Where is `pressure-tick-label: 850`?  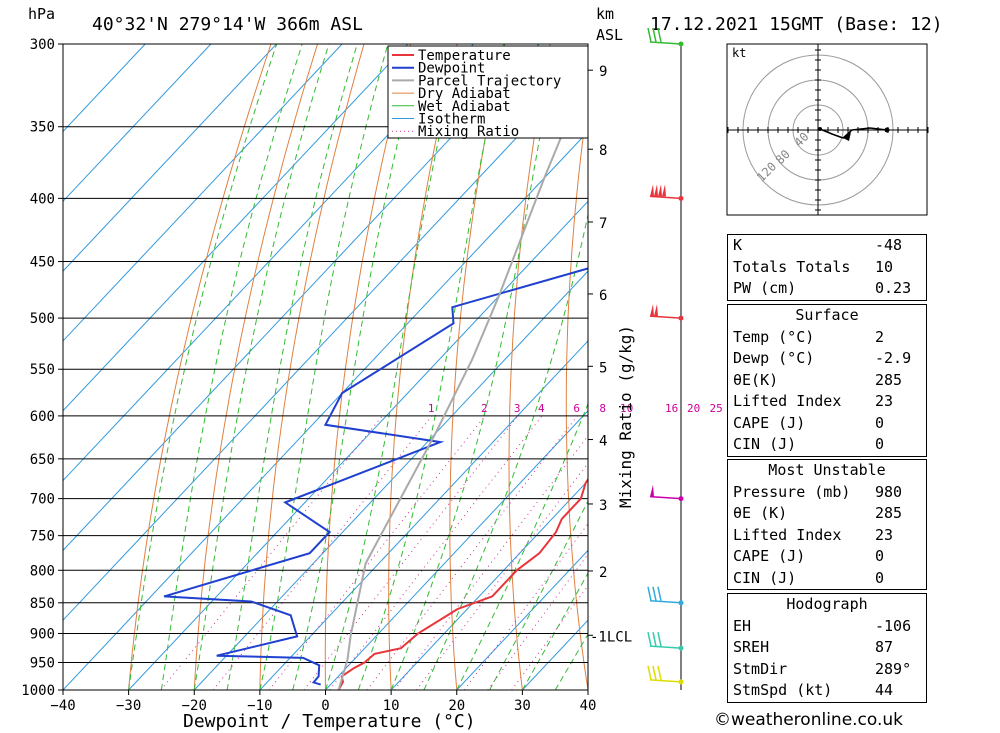
pressure-tick-label: 850 is located at coordinates (42, 604).